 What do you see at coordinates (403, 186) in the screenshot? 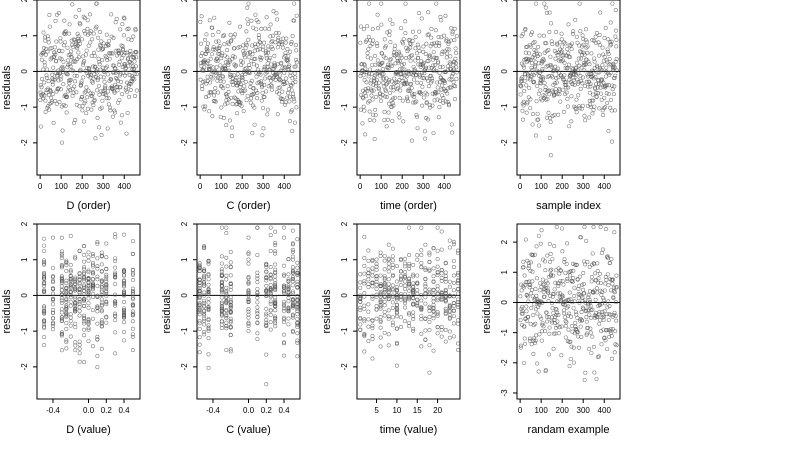
I see `x-tick-label: 200` at bounding box center [403, 186].